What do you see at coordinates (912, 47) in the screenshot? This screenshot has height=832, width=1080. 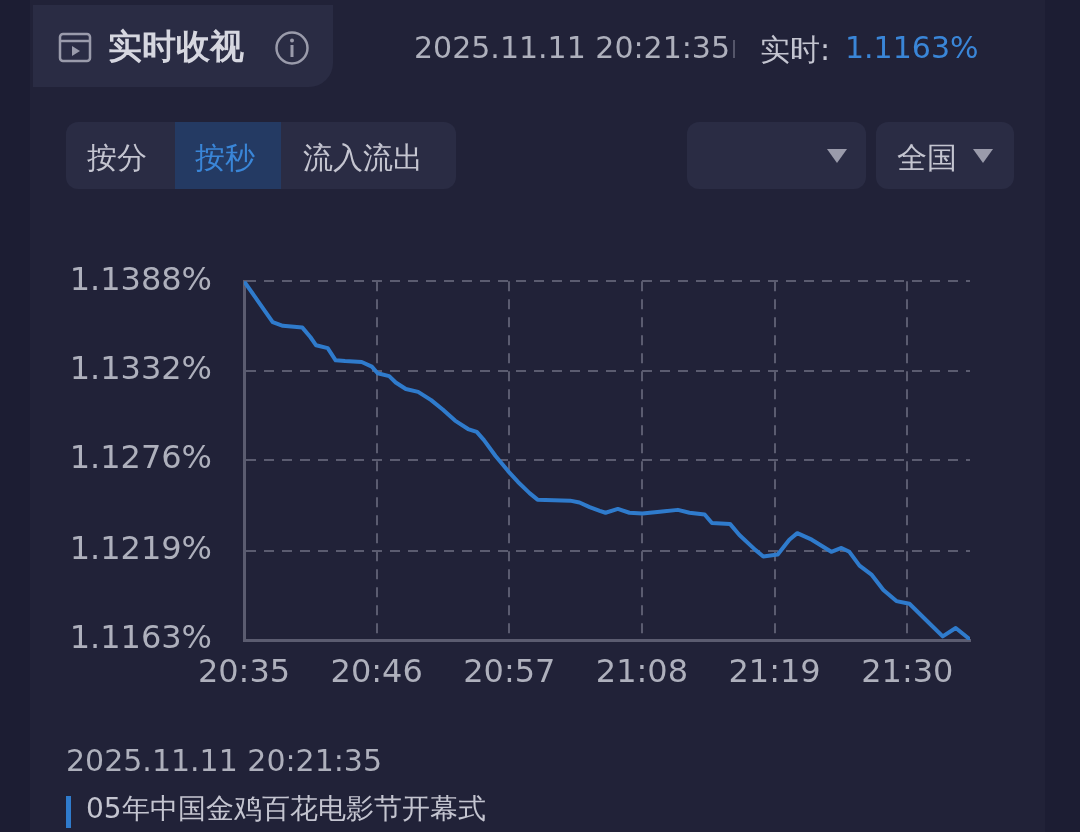 I see `text: 1.1163%` at bounding box center [912, 47].